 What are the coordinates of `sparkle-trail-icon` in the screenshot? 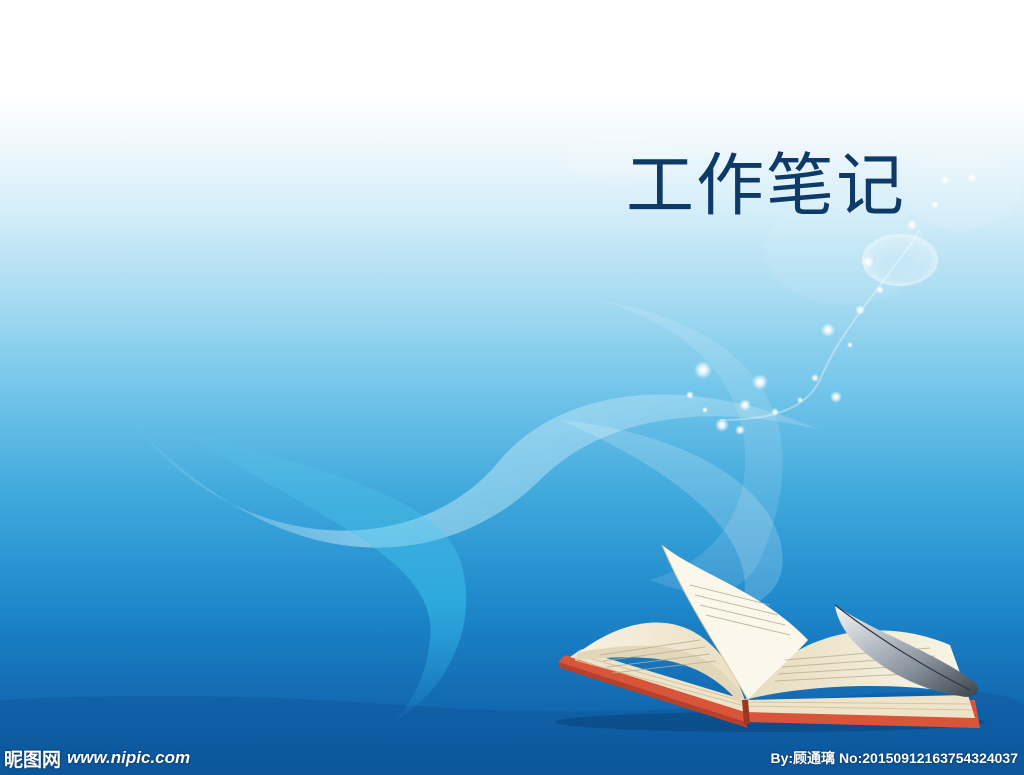 It's located at (831, 304).